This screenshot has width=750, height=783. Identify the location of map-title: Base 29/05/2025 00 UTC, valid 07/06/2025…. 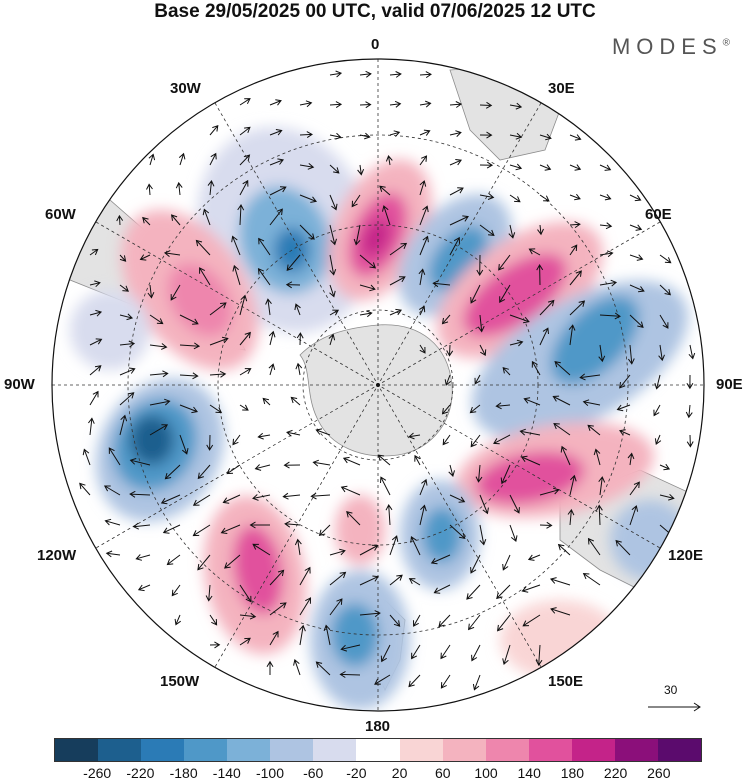
(375, 11).